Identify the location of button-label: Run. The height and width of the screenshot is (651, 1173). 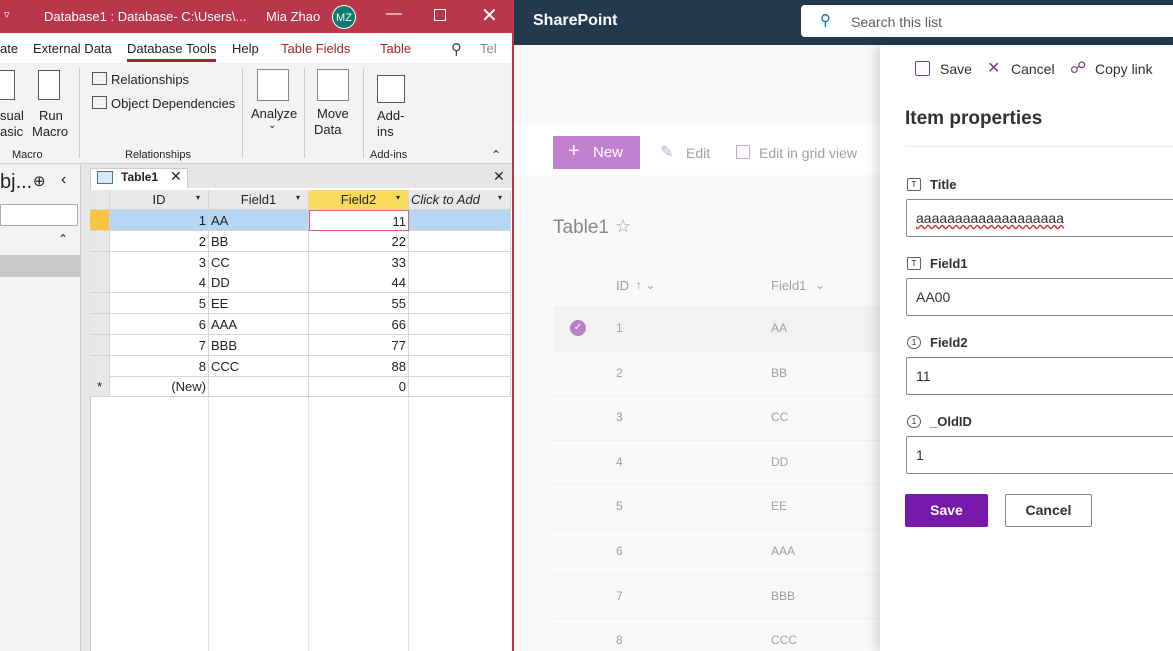
(51, 115).